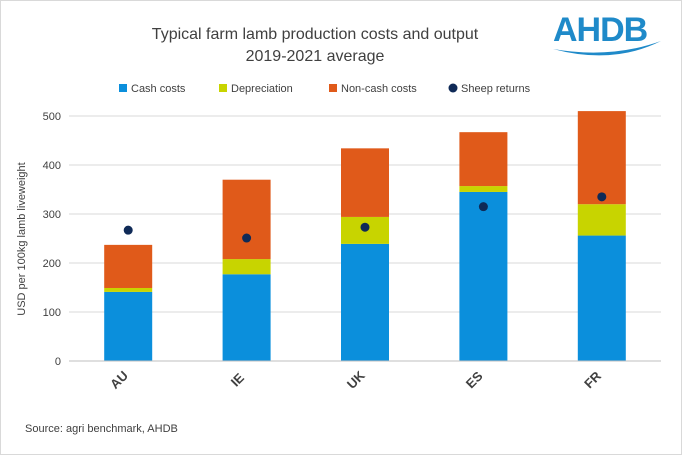 This screenshot has height=455, width=682. I want to click on legend-swatch-cash-costs, so click(123, 88).